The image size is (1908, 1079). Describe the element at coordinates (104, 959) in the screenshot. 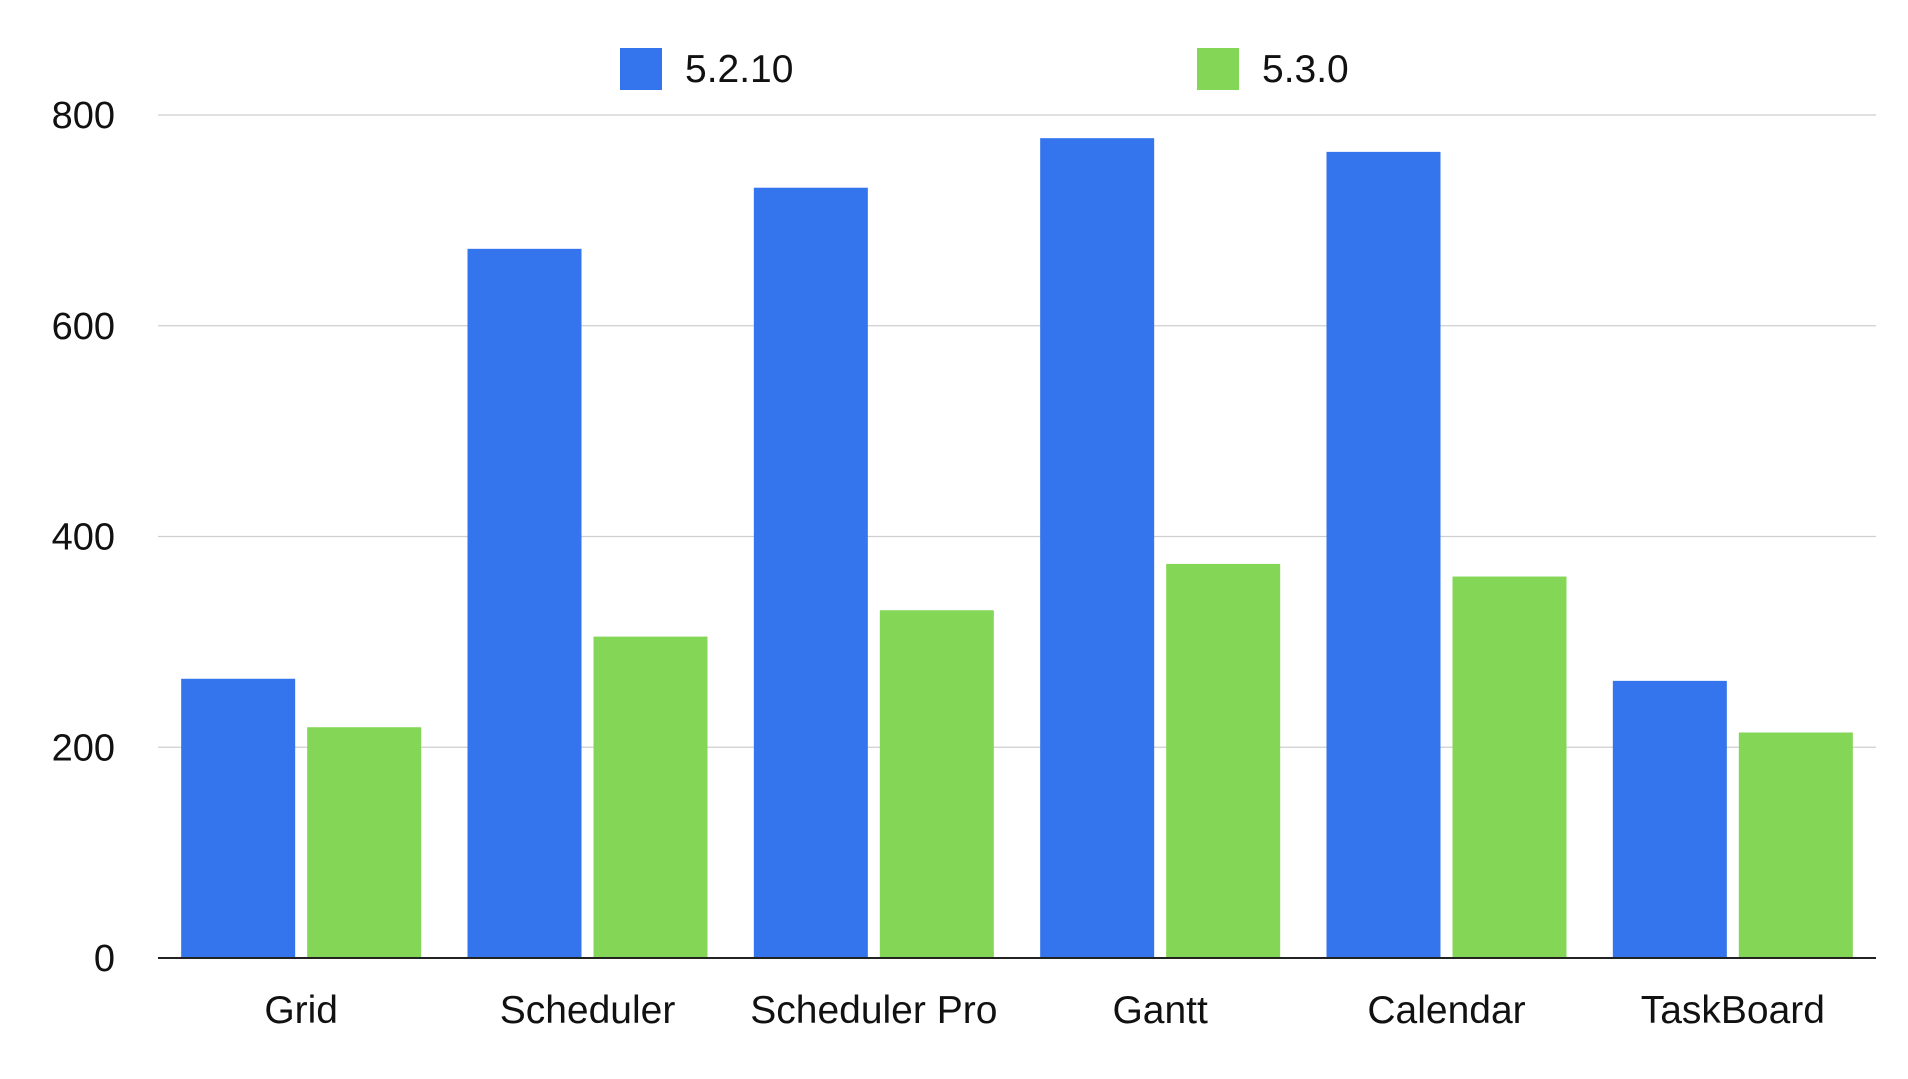

I see `y-tick-label: 0` at that location.